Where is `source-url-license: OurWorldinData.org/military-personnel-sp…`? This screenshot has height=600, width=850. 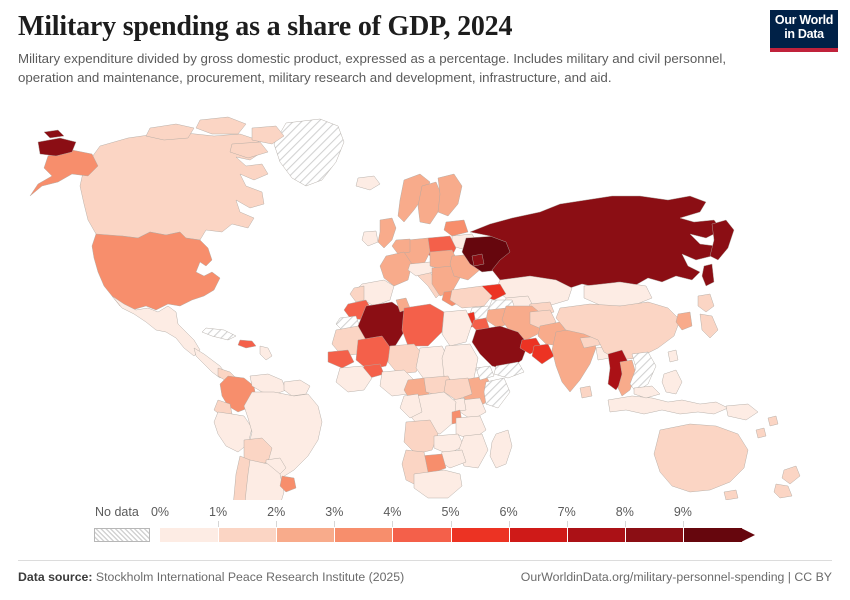 source-url-license: OurWorldinData.org/military-personnel-sp… is located at coordinates (676, 577).